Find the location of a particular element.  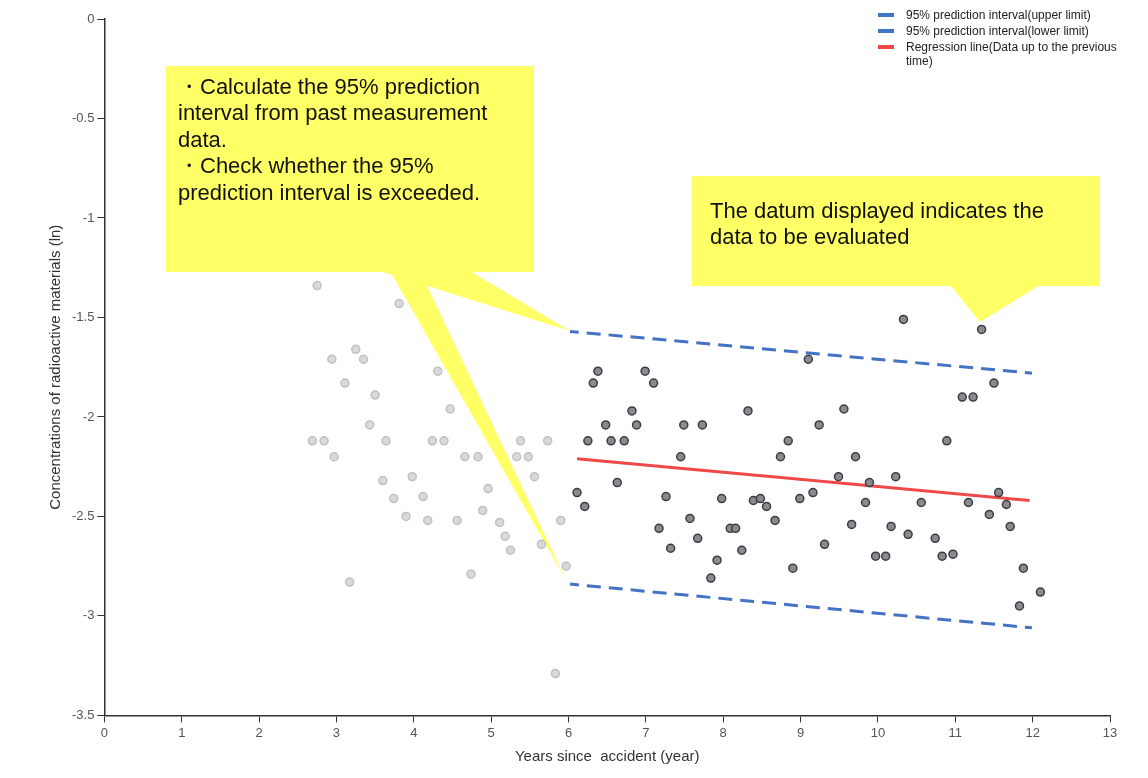

y-axis-title: Concentrations of radioactive materials (ln) is located at coordinates (55, 367).